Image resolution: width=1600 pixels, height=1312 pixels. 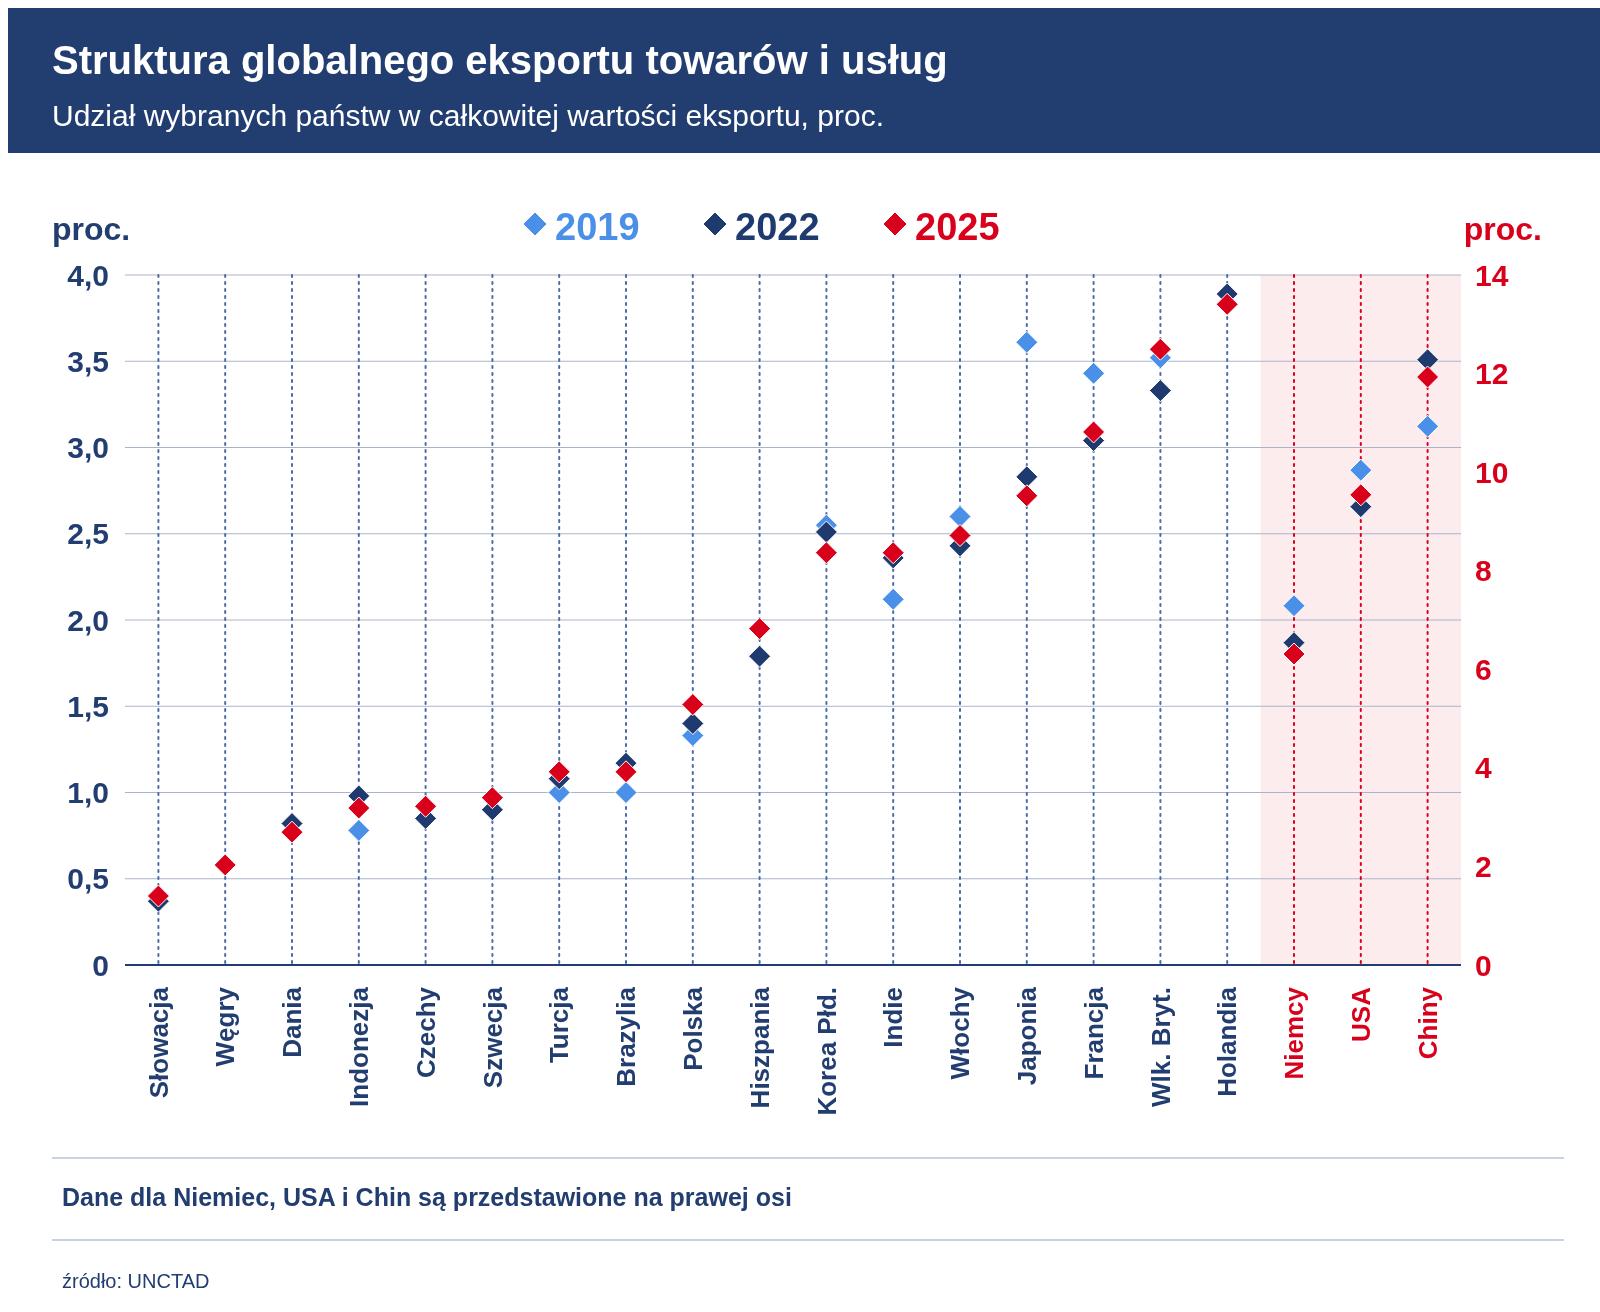 What do you see at coordinates (468, 115) in the screenshot?
I see `chart-subtitle: Udział wybranych państw w całkowitej wartości eksportu, proc.` at bounding box center [468, 115].